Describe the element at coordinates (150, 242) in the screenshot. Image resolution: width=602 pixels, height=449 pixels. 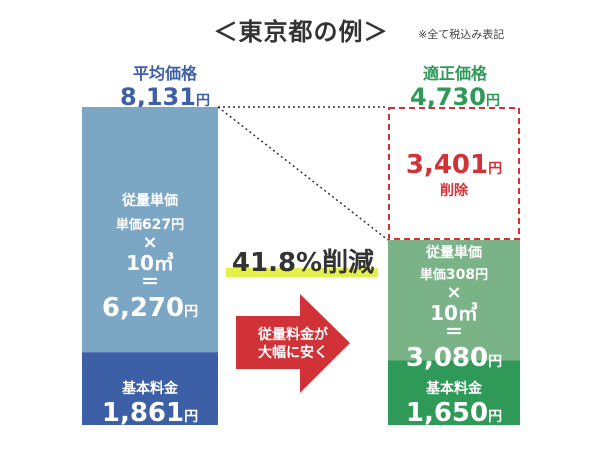
I see `left-times: ×` at that location.